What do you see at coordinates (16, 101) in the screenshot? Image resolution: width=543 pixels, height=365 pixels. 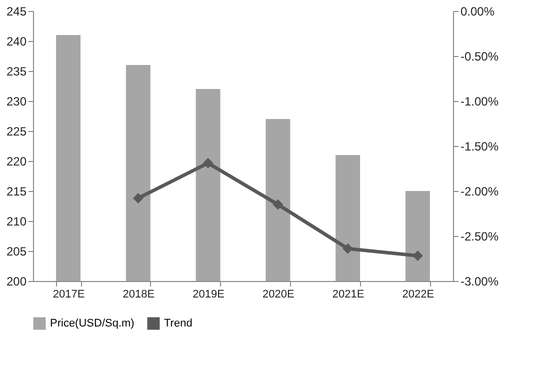 I see `y-tick-label: 230` at bounding box center [16, 101].